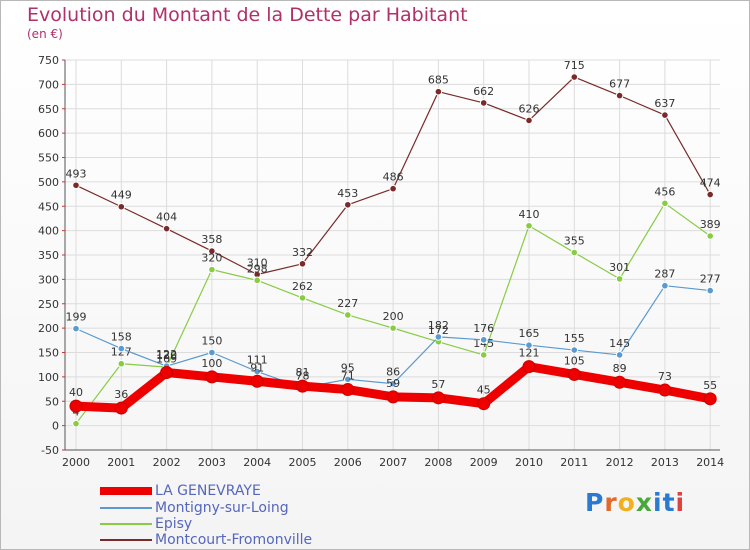  Describe the element at coordinates (211, 258) in the screenshot. I see `data-label: 320` at that location.